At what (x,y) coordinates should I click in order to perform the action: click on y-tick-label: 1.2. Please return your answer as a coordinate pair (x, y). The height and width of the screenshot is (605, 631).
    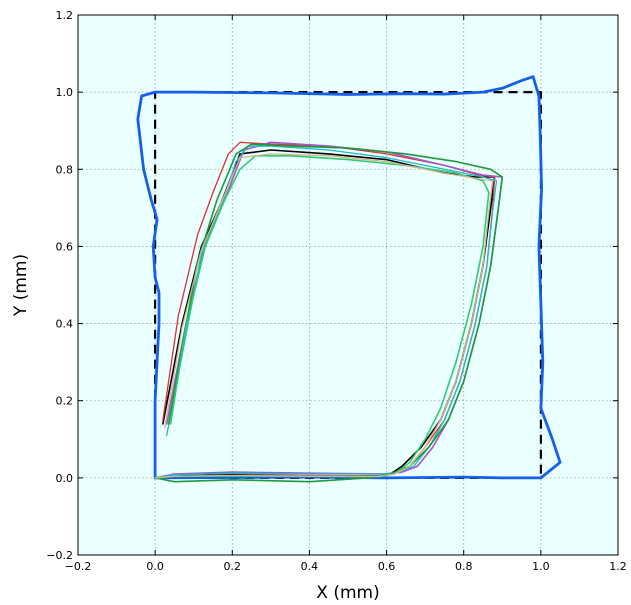
    Looking at the image, I should click on (65, 15).